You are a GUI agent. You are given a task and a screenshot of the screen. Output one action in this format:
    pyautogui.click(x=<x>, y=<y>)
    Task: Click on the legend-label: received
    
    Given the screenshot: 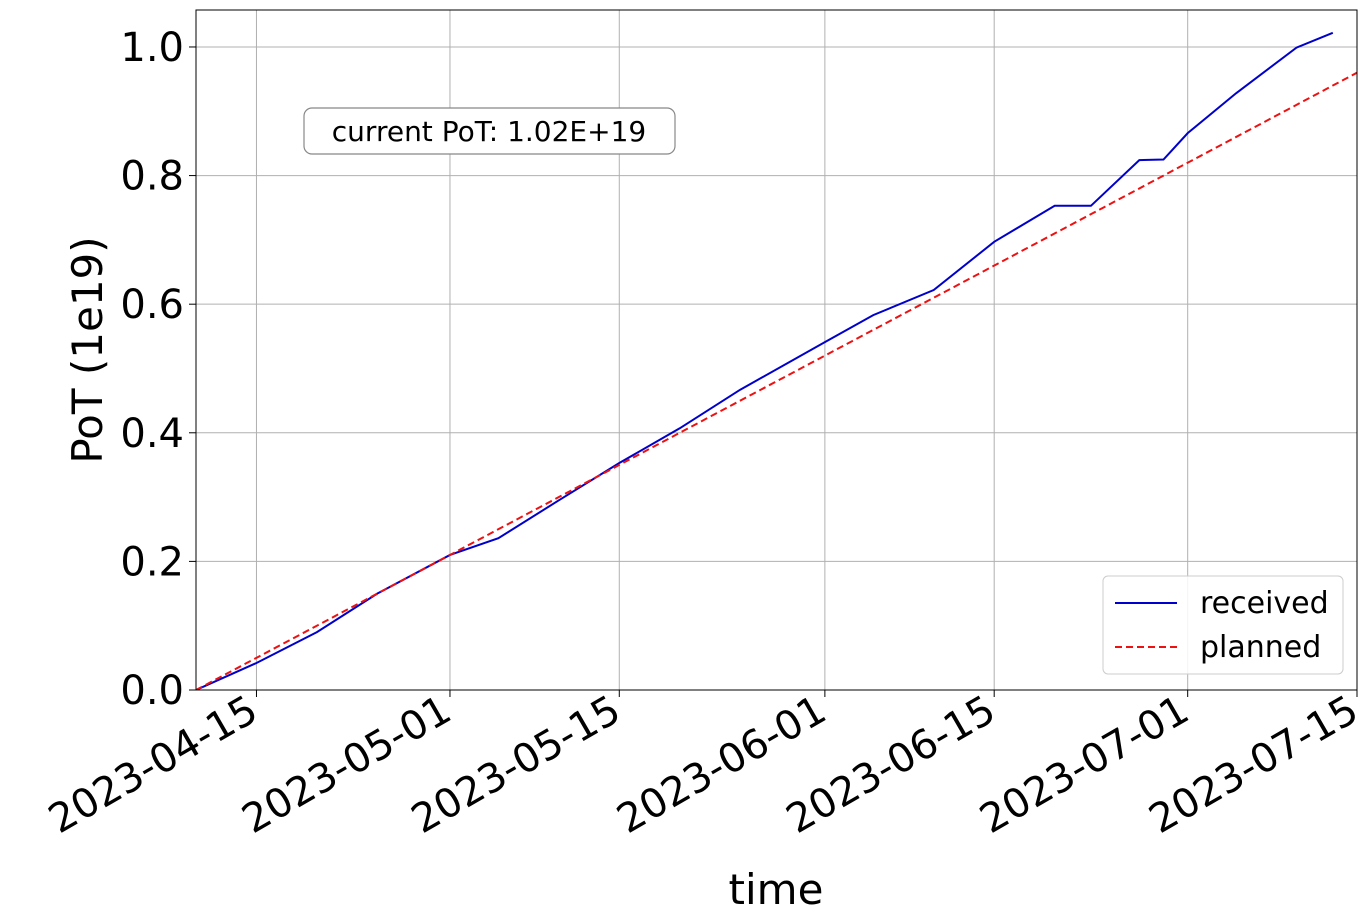 What is the action you would take?
    pyautogui.click(x=1264, y=603)
    